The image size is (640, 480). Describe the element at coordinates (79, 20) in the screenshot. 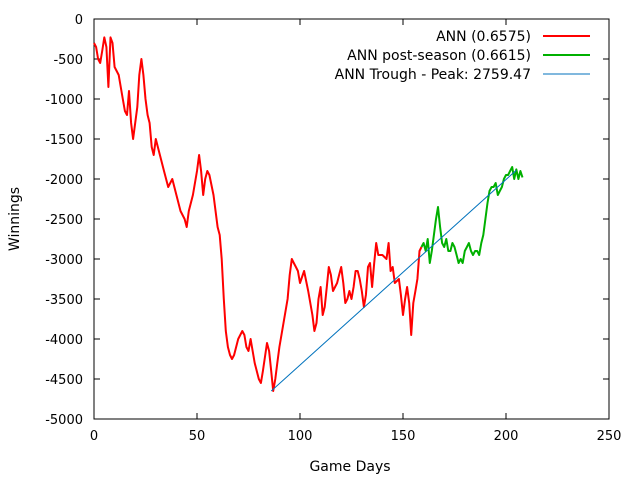

I see `y-tick-label: 0` at that location.